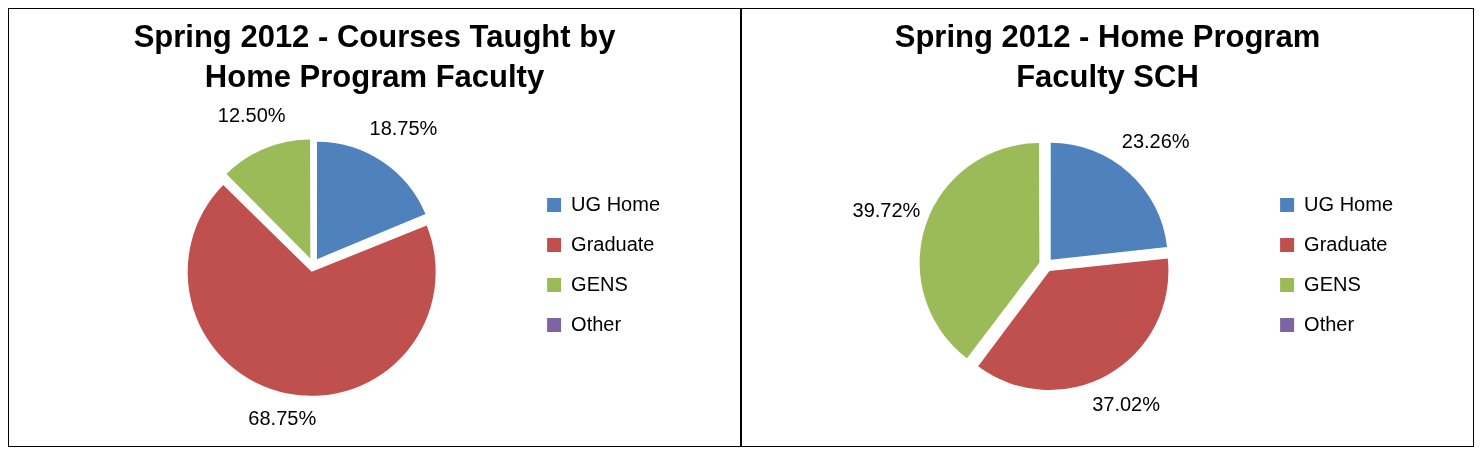 This screenshot has width=1482, height=455. Describe the element at coordinates (1107, 56) in the screenshot. I see `chart-title: Spring 2012 - Home Program Faculty SCH` at that location.